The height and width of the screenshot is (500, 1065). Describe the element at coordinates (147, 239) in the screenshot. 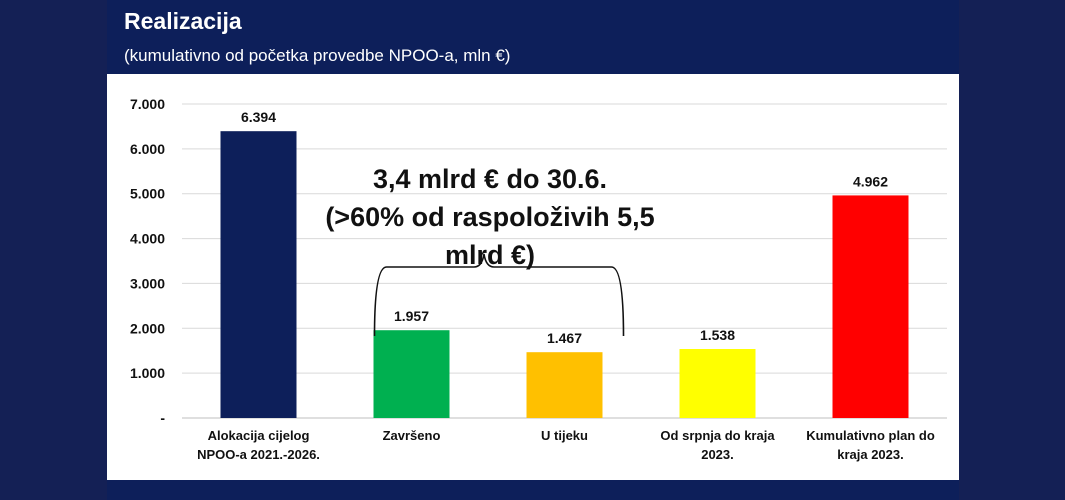

I see `y-tick-label: 4.000` at that location.